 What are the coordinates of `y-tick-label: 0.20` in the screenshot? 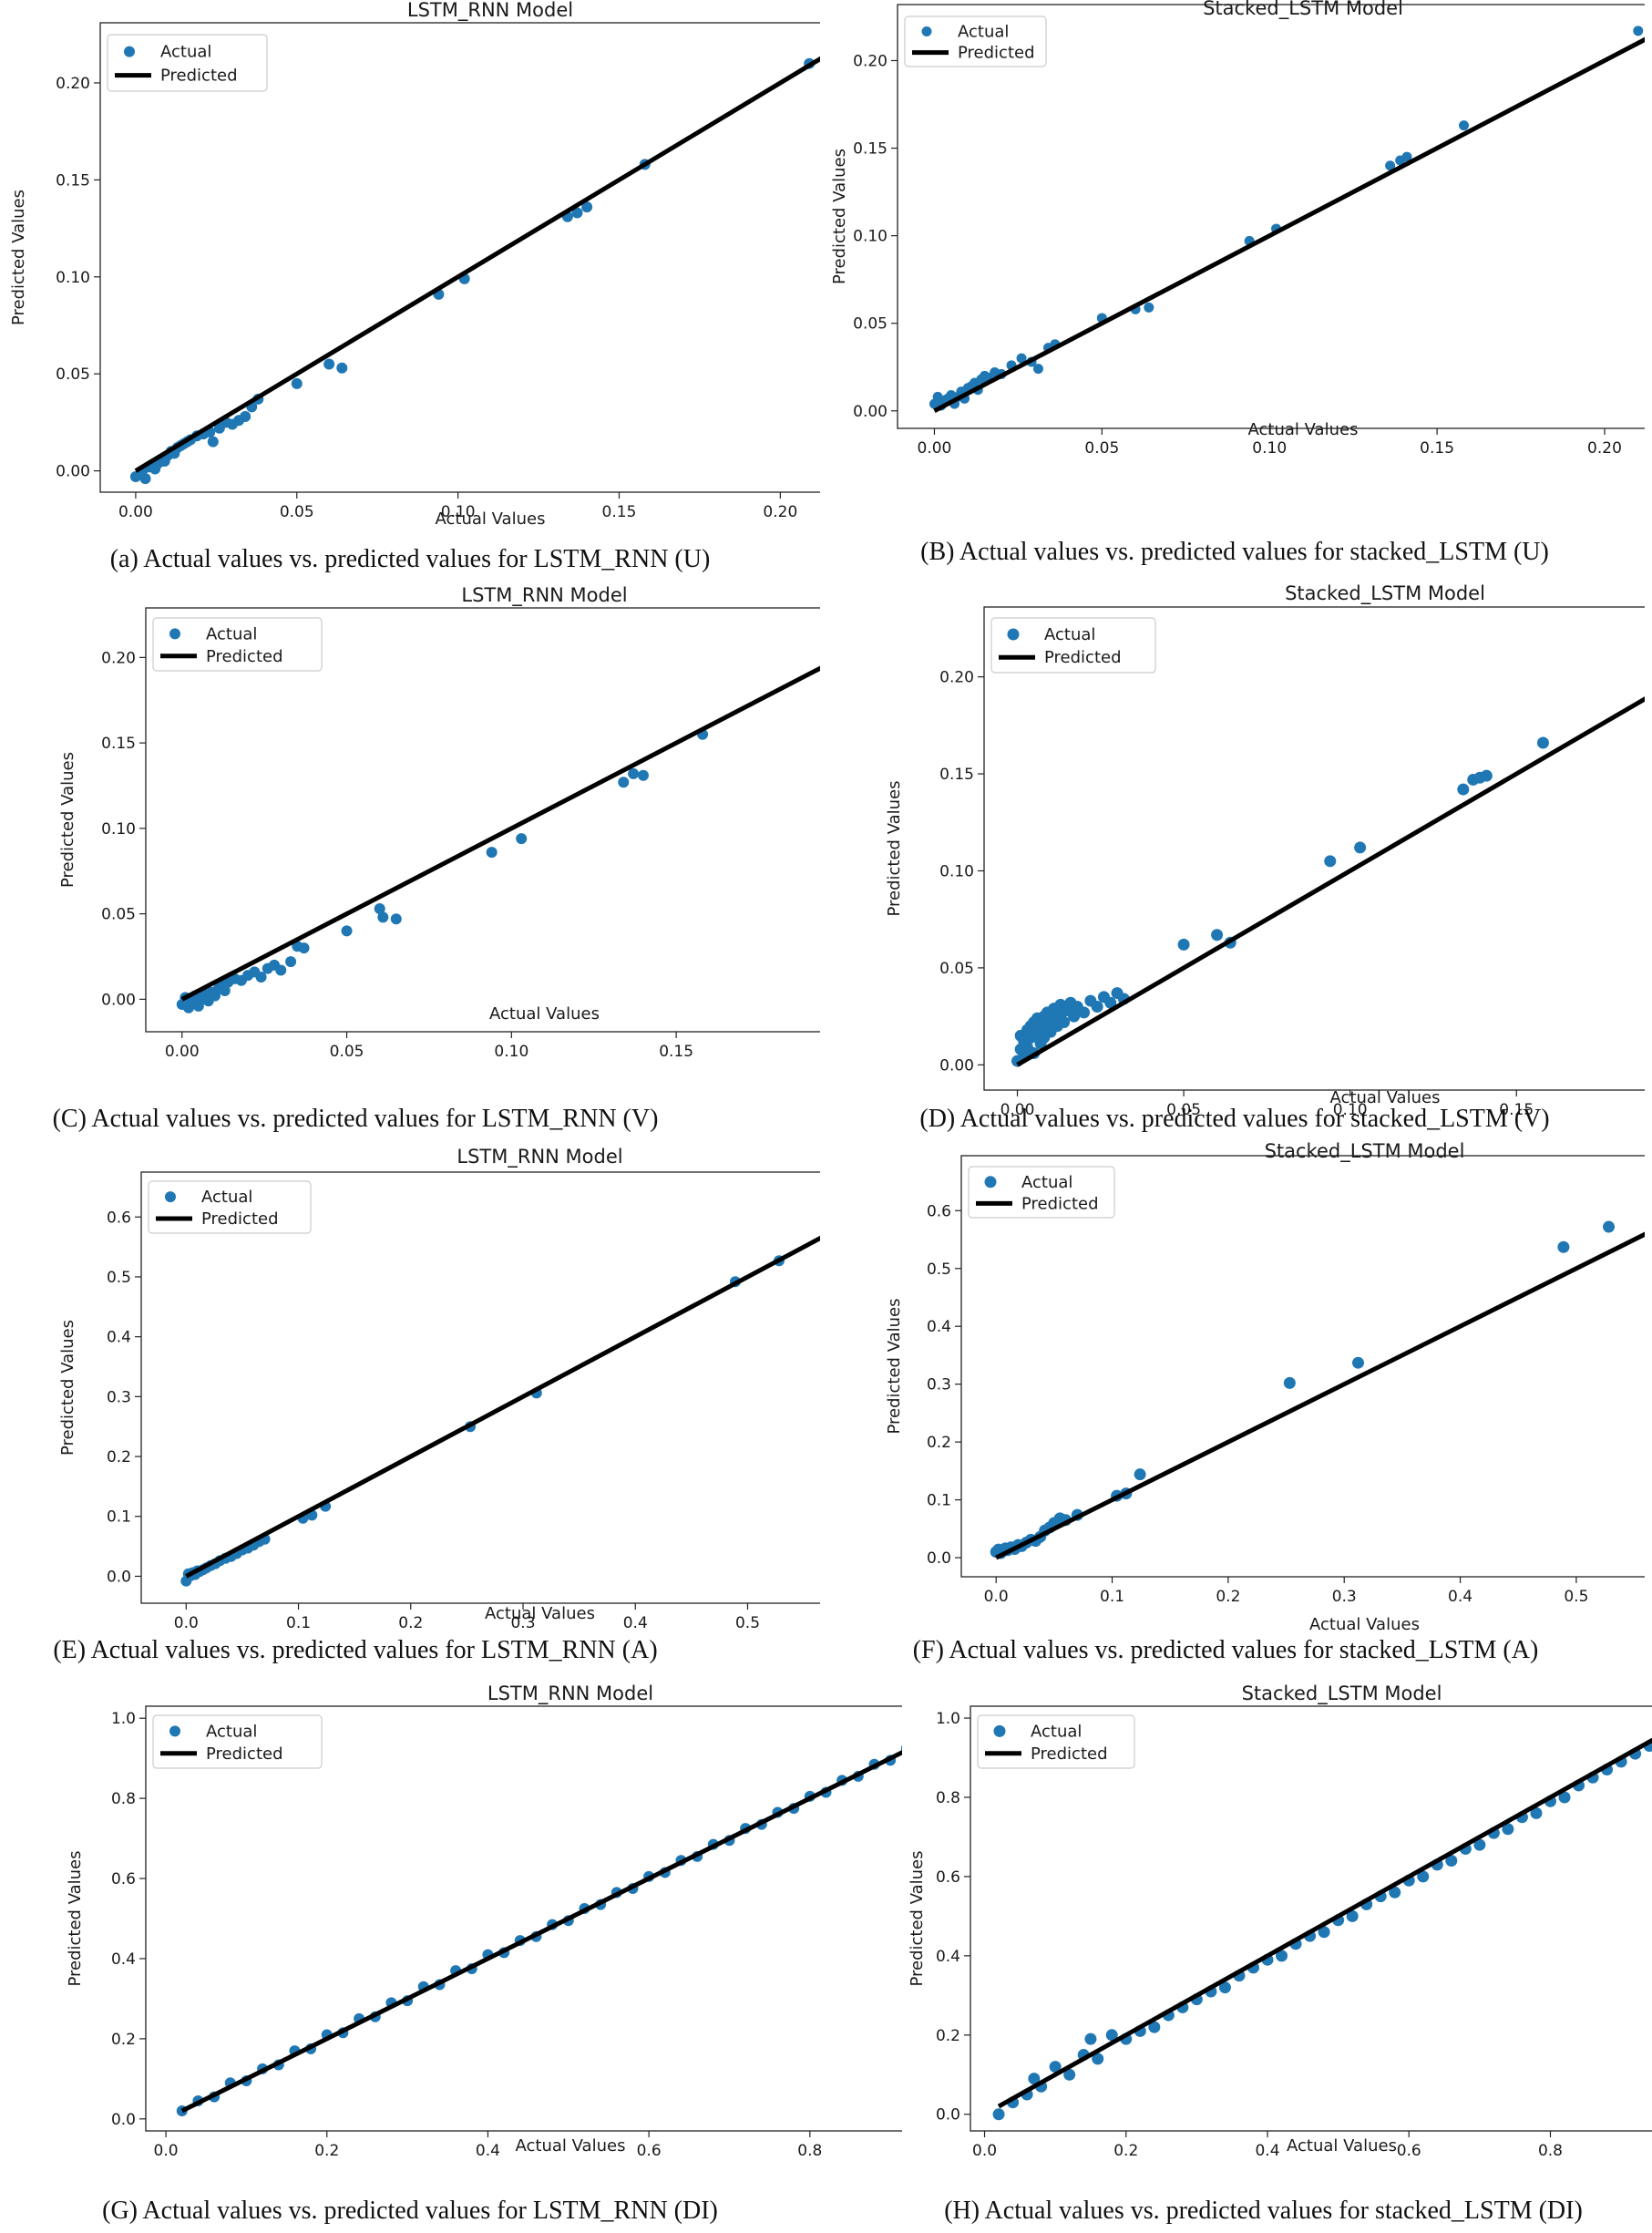 It's located at (118, 658).